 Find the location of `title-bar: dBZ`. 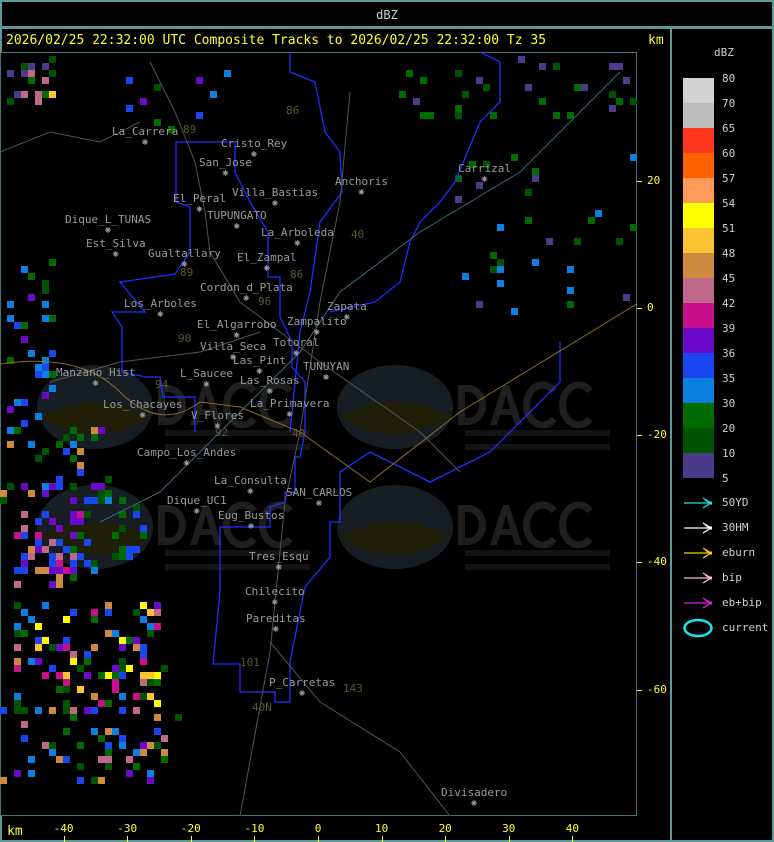

title-bar: dBZ is located at coordinates (387, 14).